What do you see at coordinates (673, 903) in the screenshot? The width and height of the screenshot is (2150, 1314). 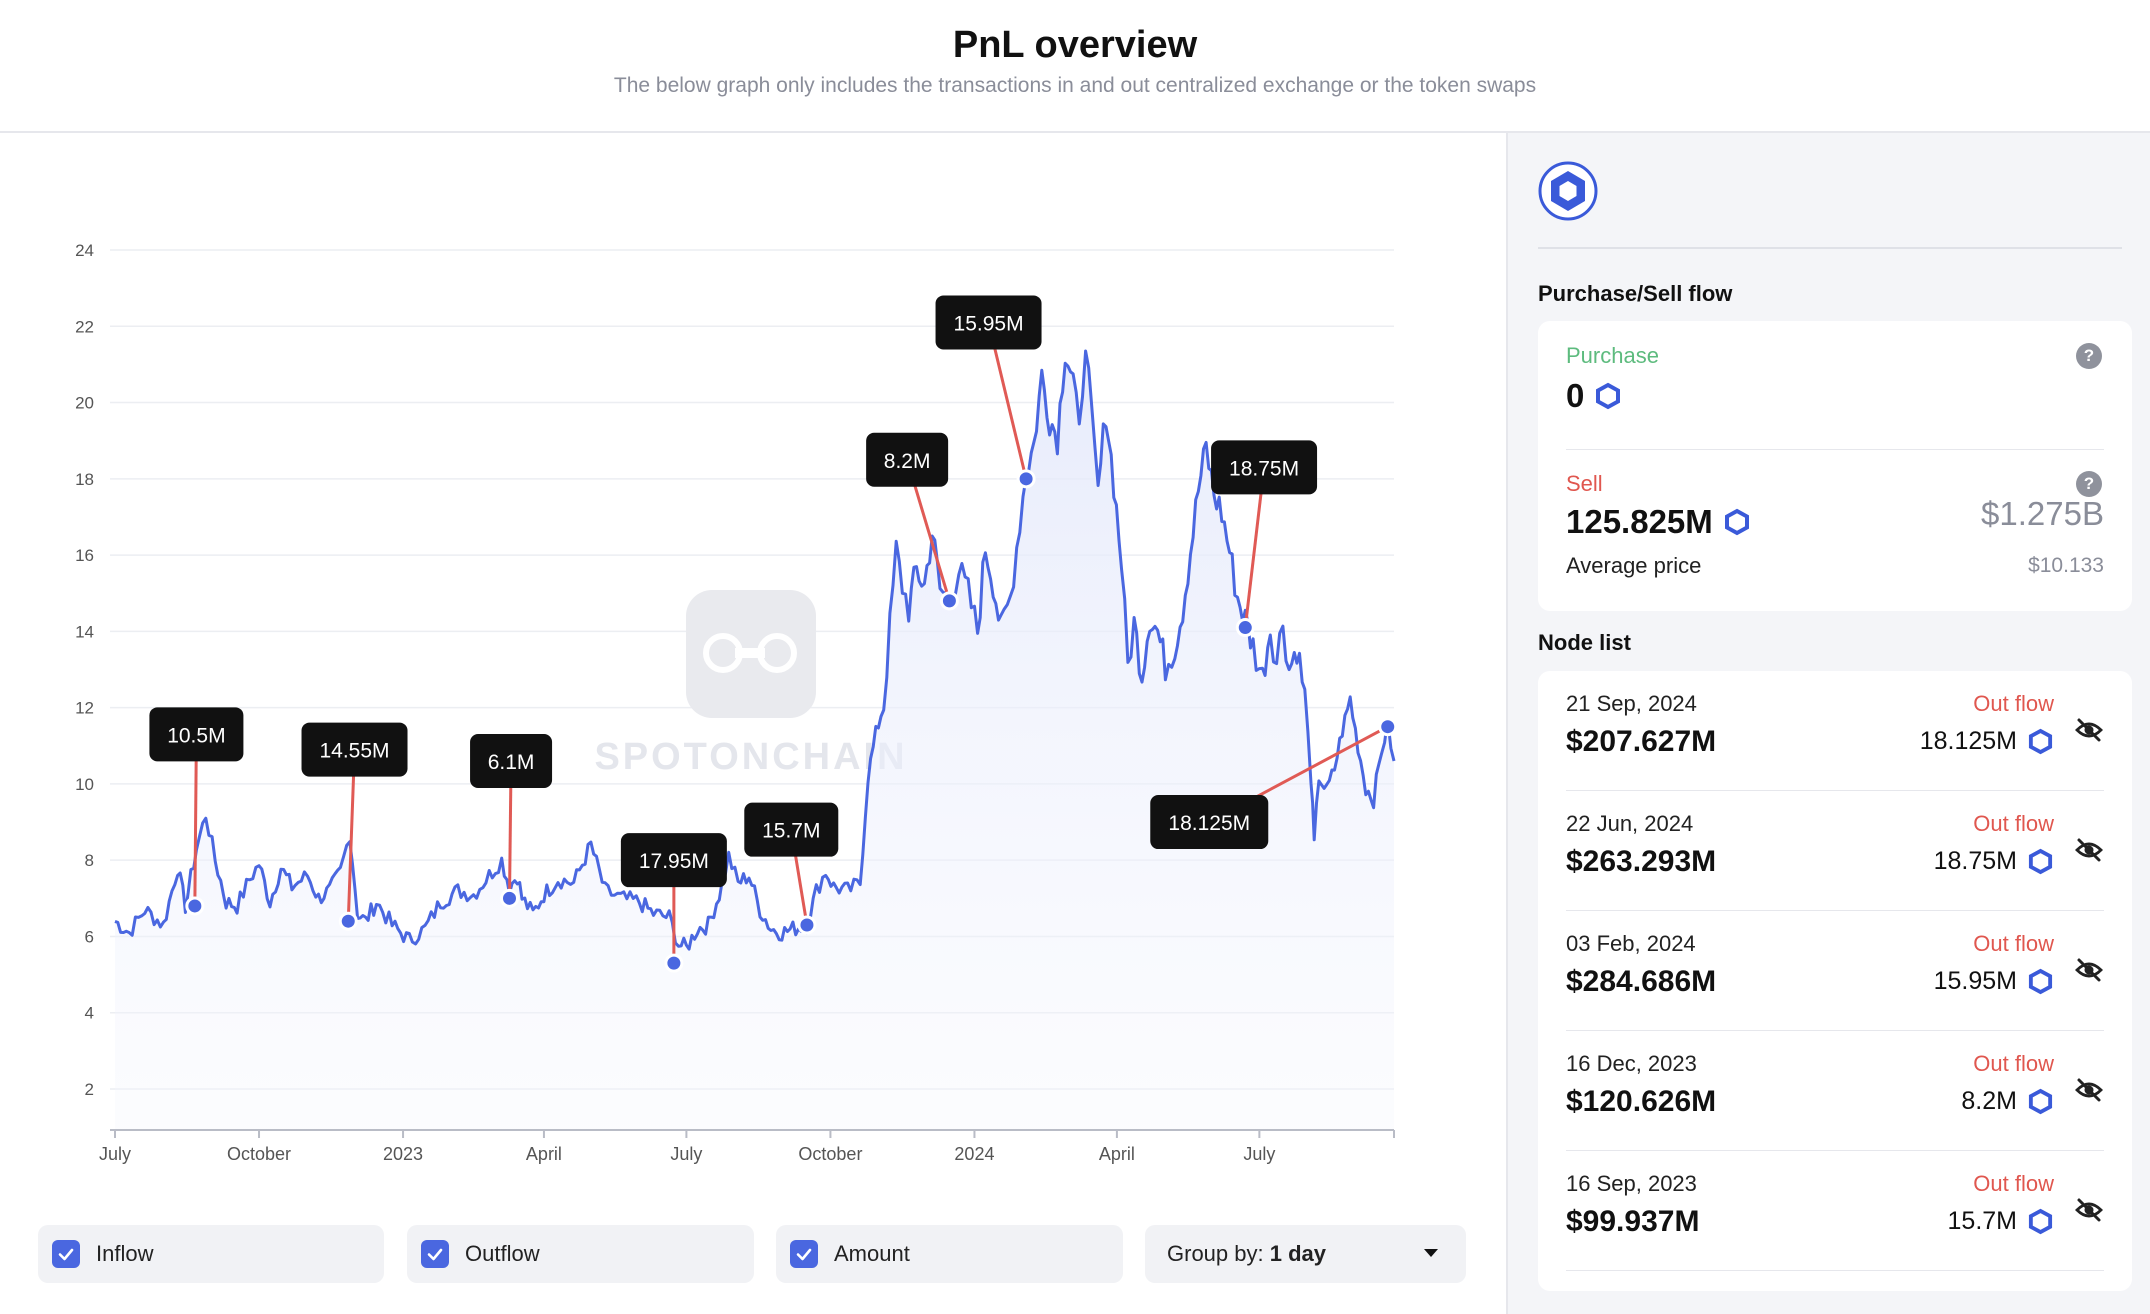 I see `transaction-annotation: 17.95M` at bounding box center [673, 903].